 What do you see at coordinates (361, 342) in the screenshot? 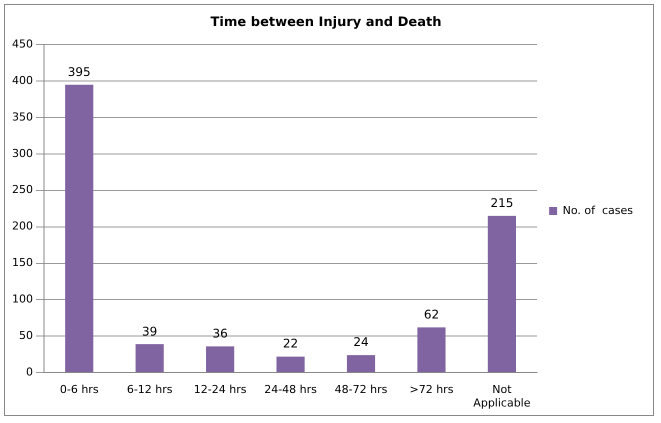
I see `data-label: 24` at bounding box center [361, 342].